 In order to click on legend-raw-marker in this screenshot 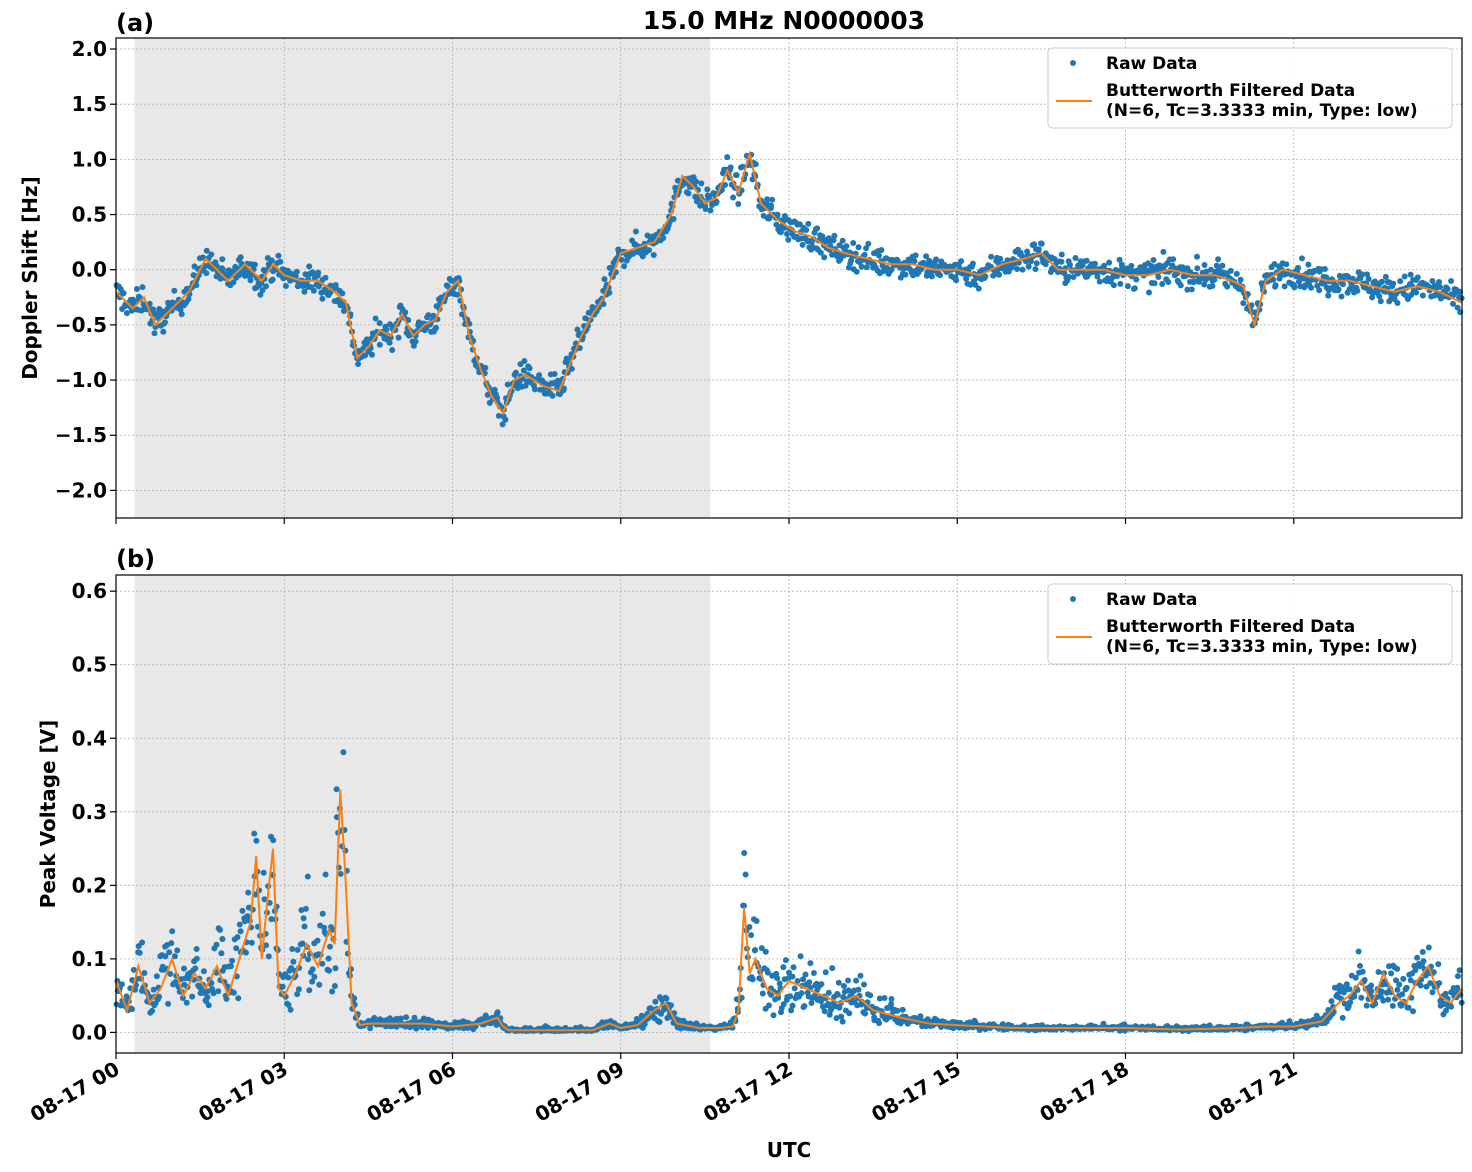, I will do `click(1073, 63)`.